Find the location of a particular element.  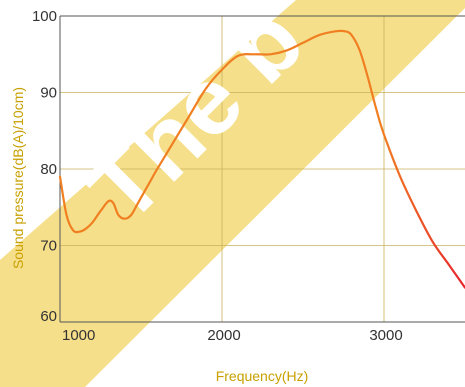

y-tick-label: 70 is located at coordinates (48, 246).